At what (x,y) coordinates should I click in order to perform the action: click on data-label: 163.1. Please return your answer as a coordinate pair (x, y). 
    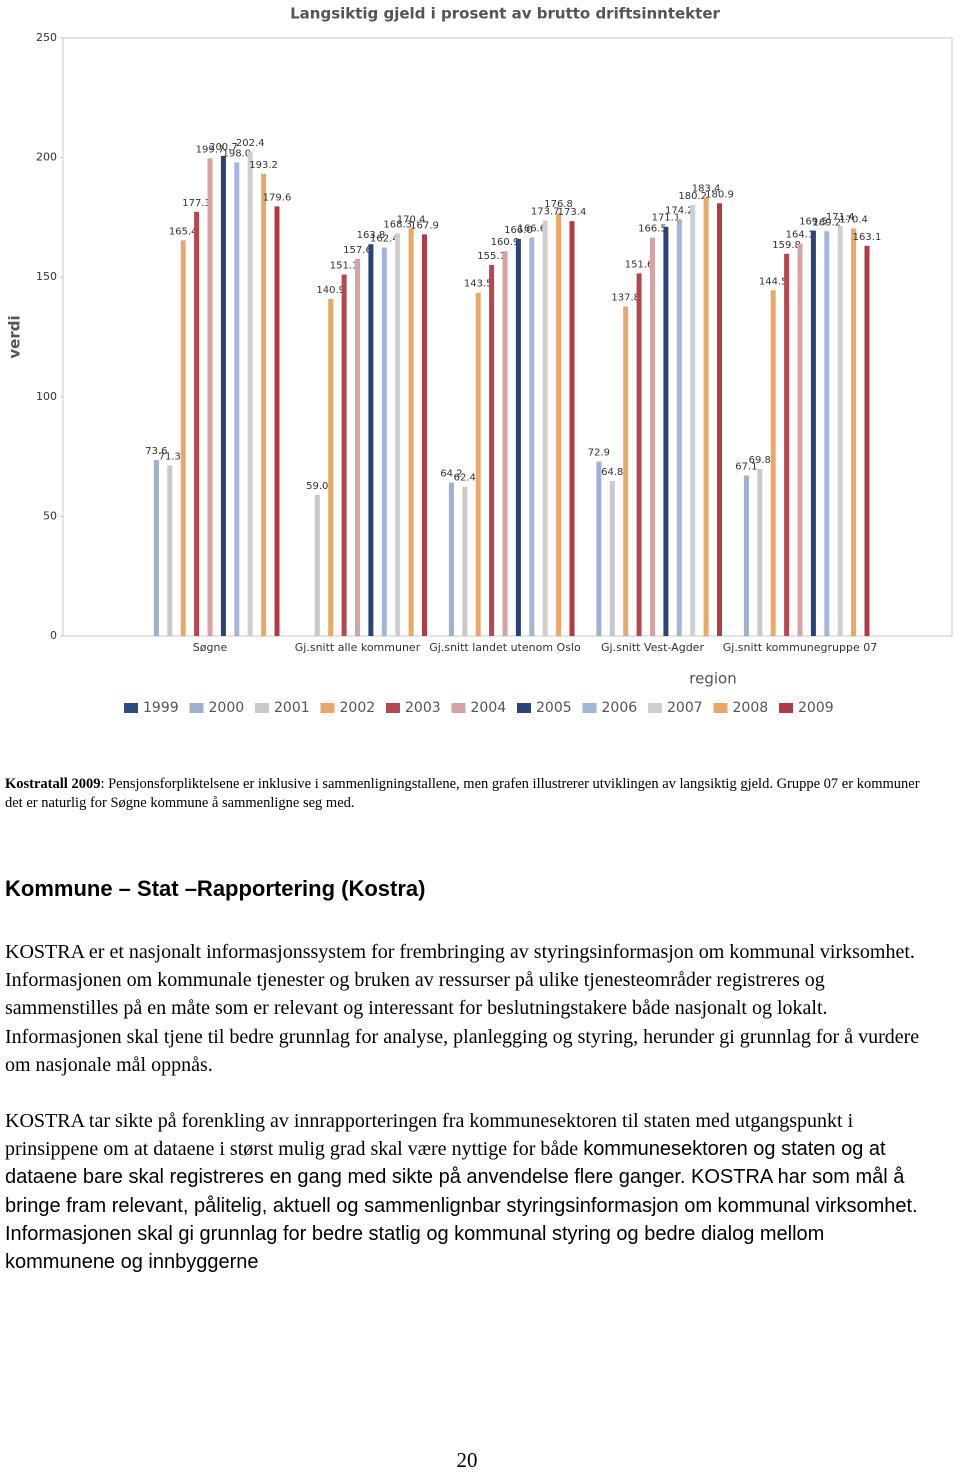
    Looking at the image, I should click on (867, 237).